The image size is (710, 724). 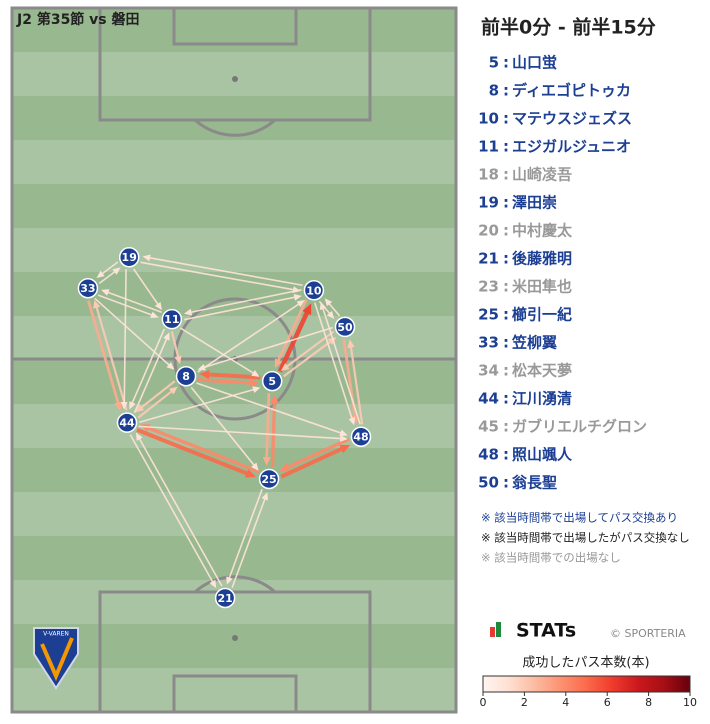 I want to click on player-node-label: 10, so click(x=314, y=290).